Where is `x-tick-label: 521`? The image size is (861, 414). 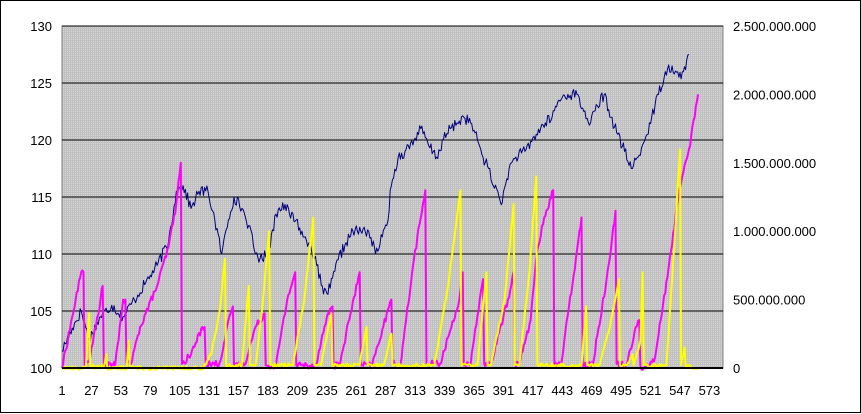 x-tick-label: 521 is located at coordinates (651, 390).